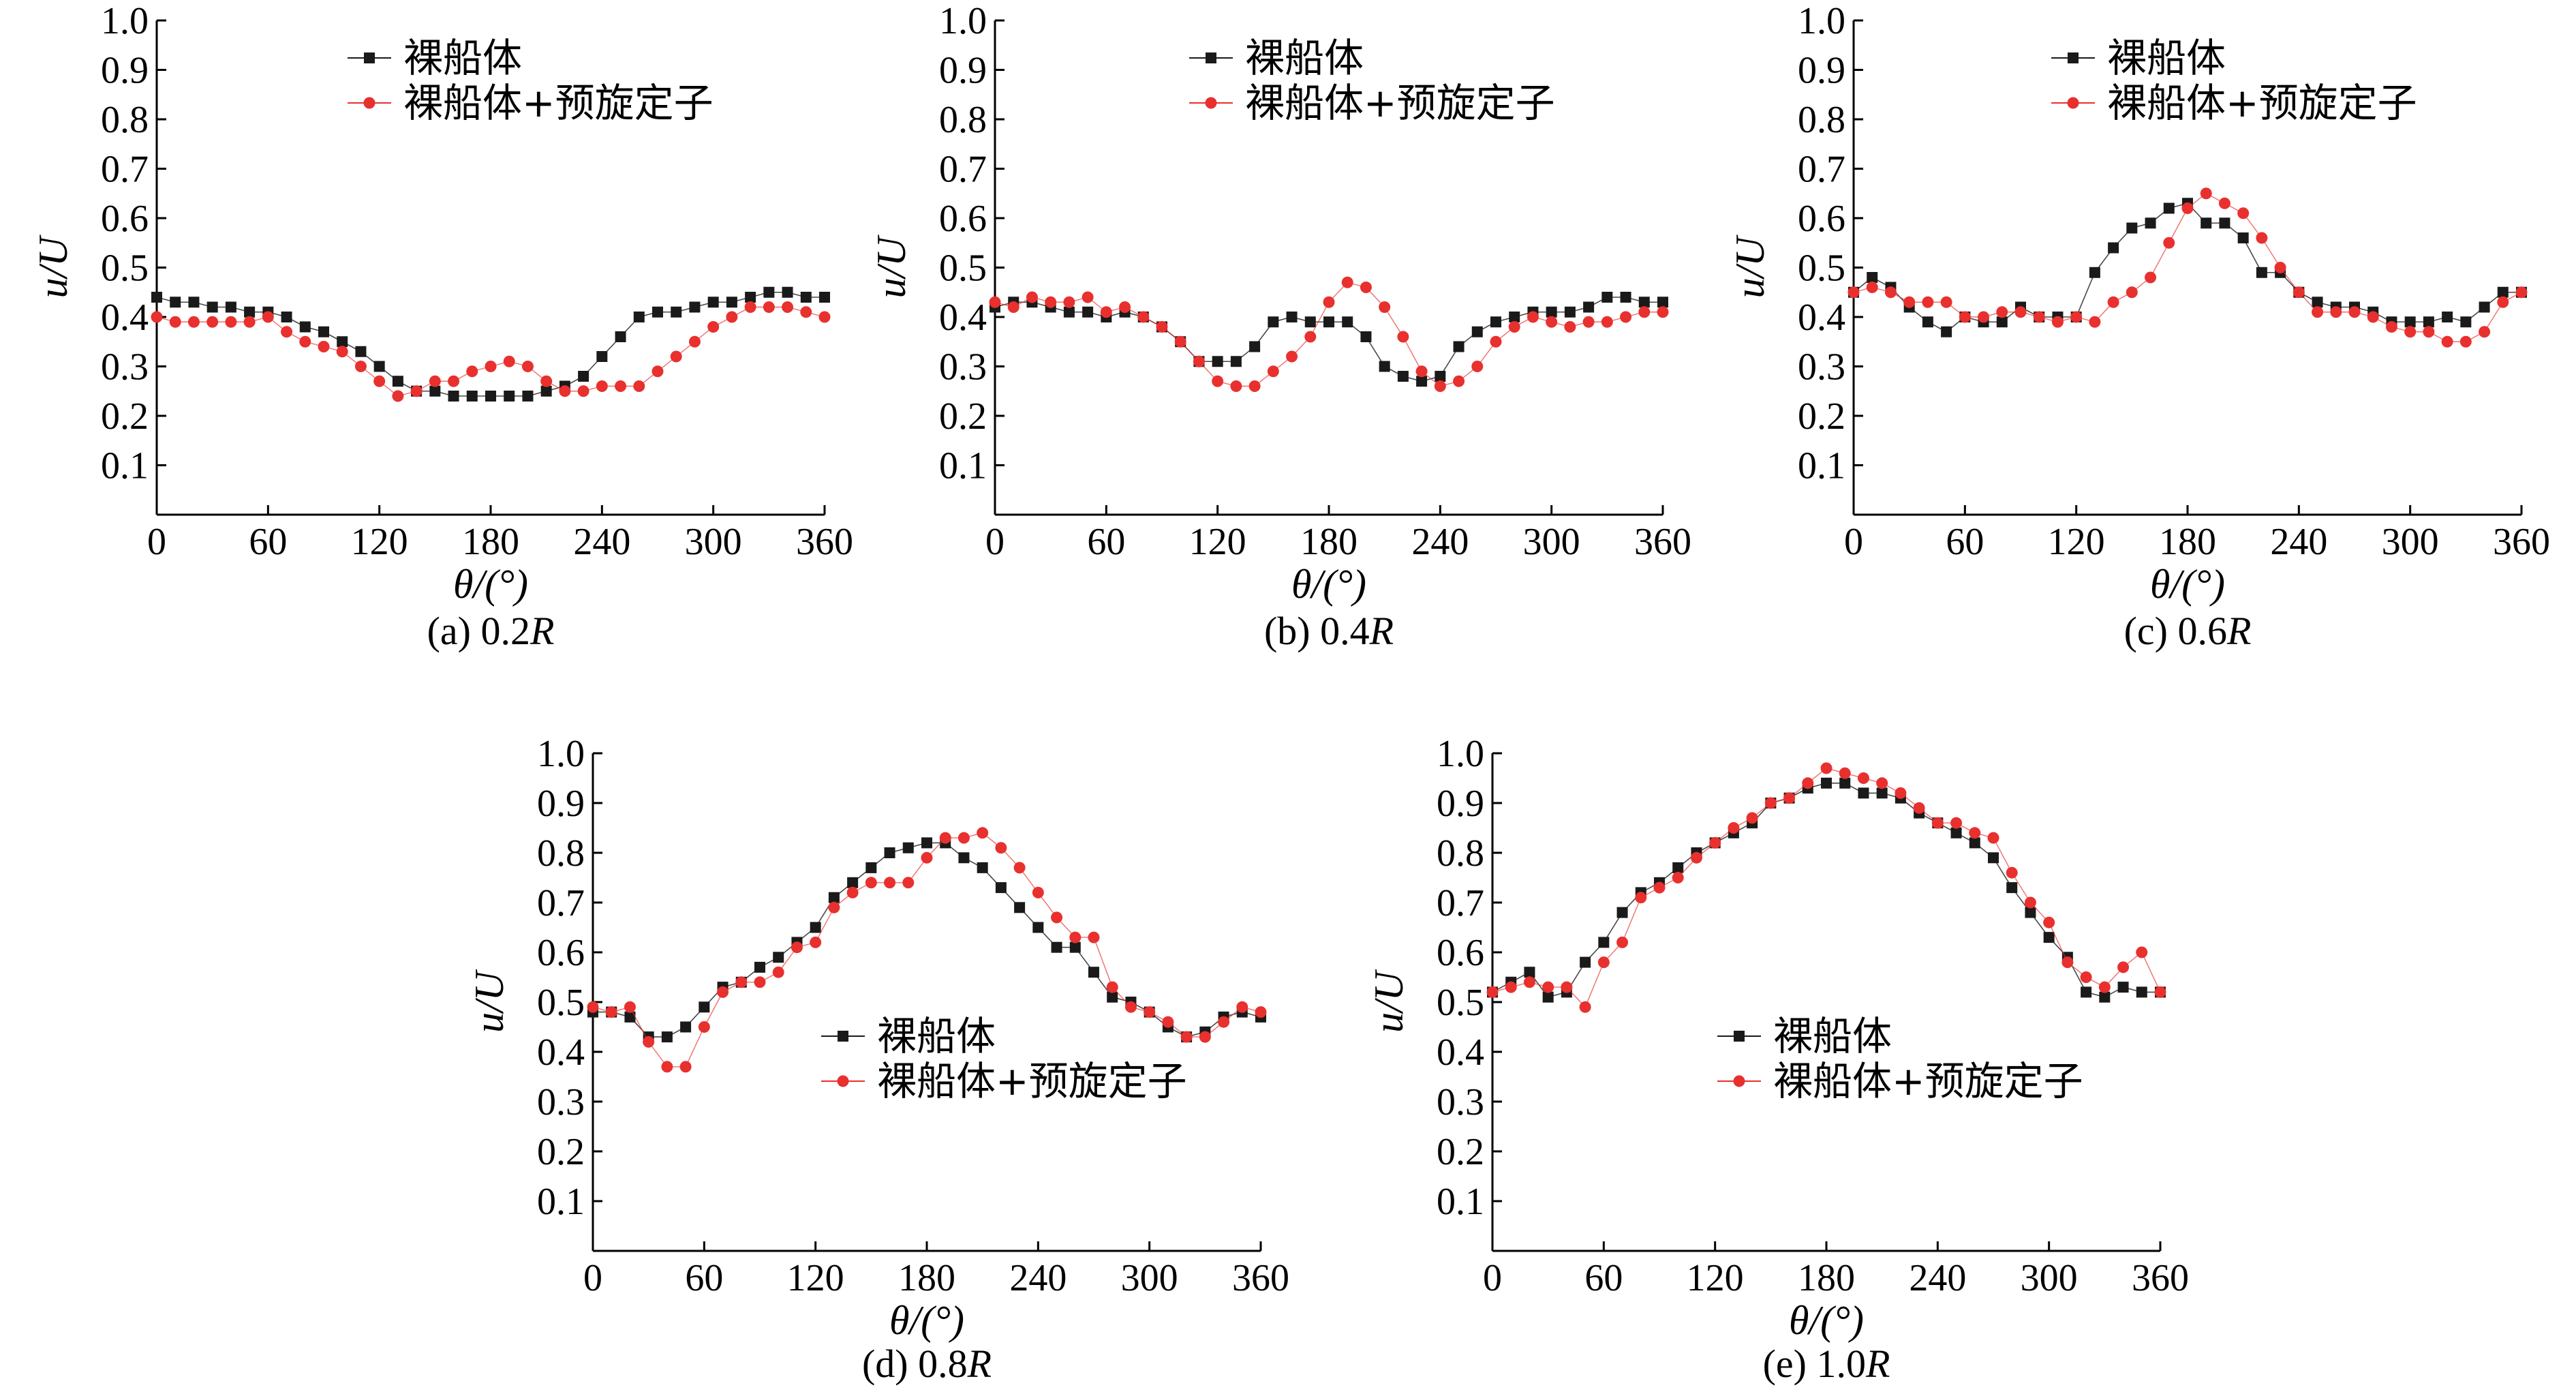 The image size is (2576, 1392). I want to click on legend-label: 裸船体+预旋定子, so click(558, 103).